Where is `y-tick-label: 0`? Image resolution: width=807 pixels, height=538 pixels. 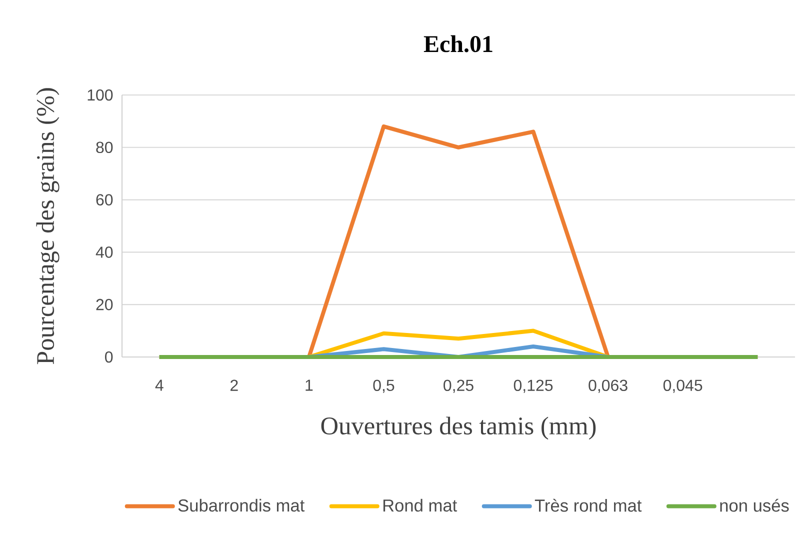 y-tick-label: 0 is located at coordinates (109, 357).